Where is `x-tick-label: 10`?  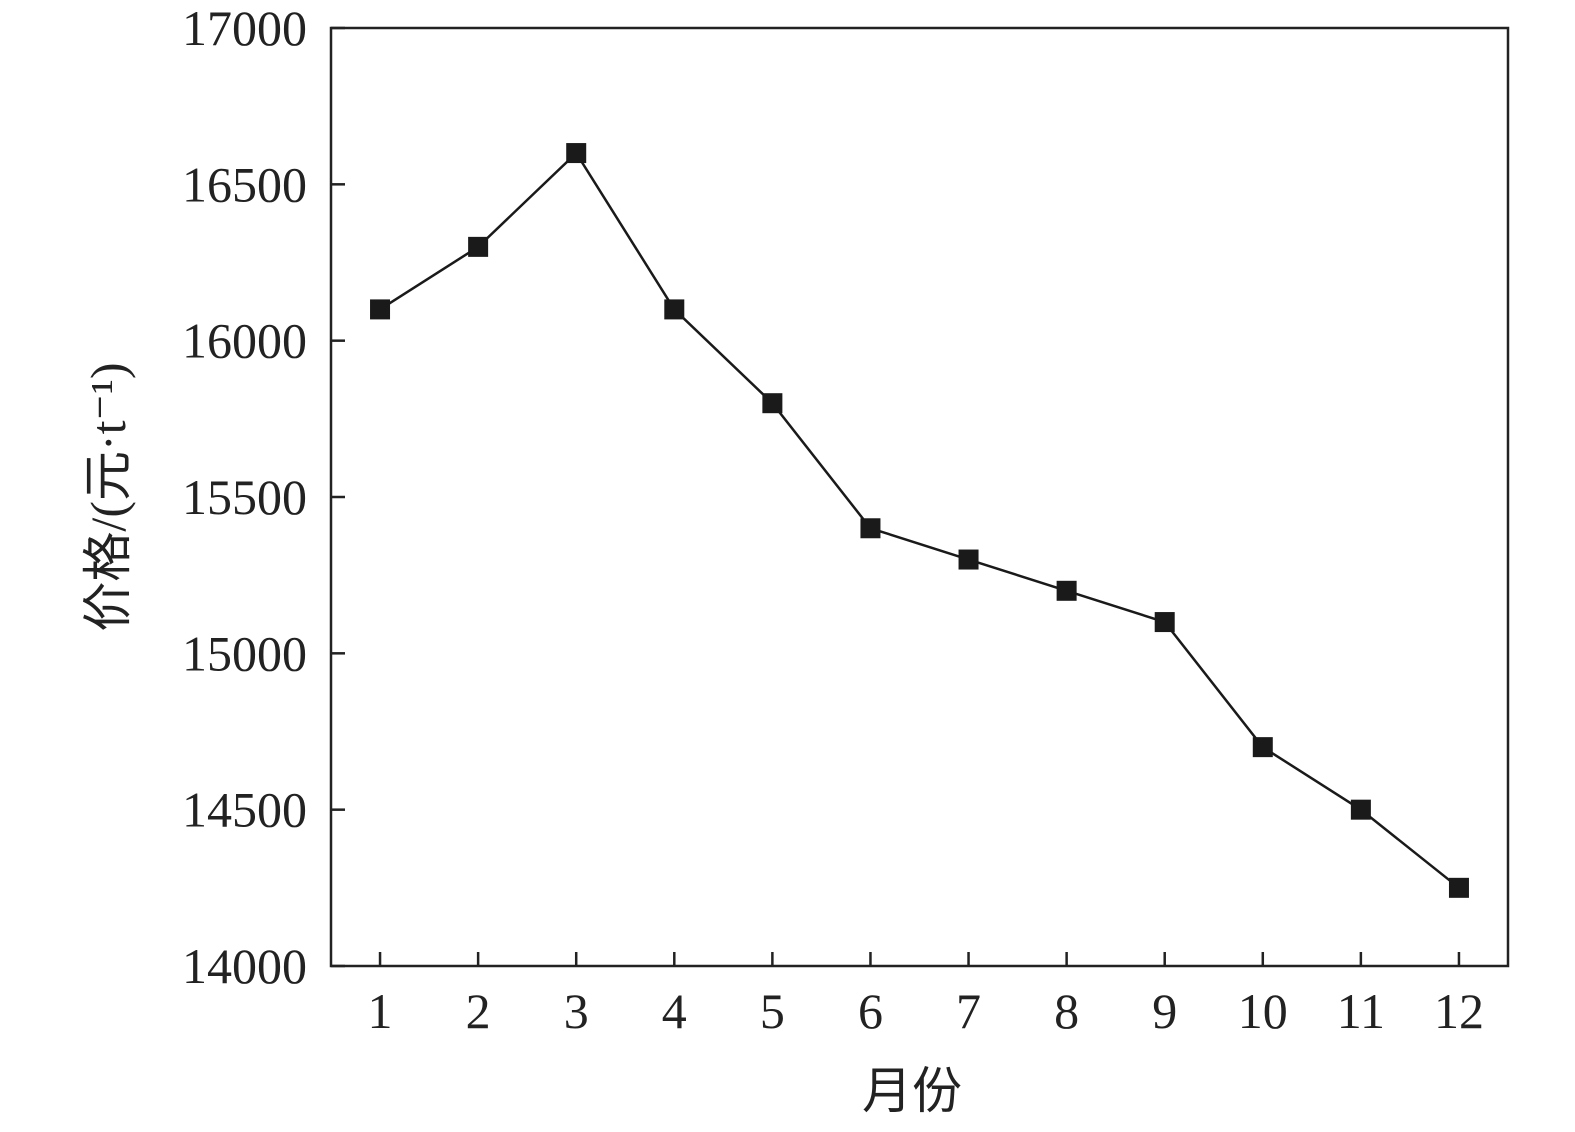 x-tick-label: 10 is located at coordinates (1263, 1011).